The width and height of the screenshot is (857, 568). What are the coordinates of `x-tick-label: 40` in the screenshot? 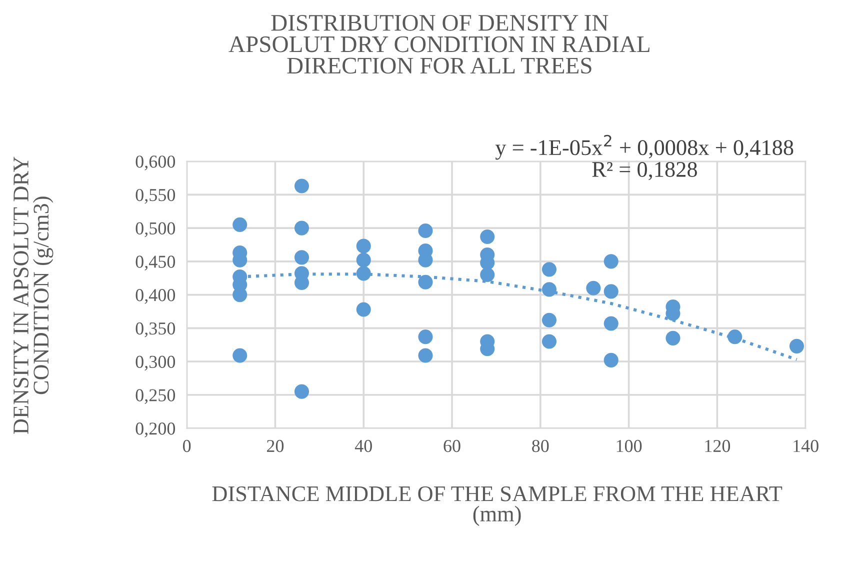 It's located at (363, 446).